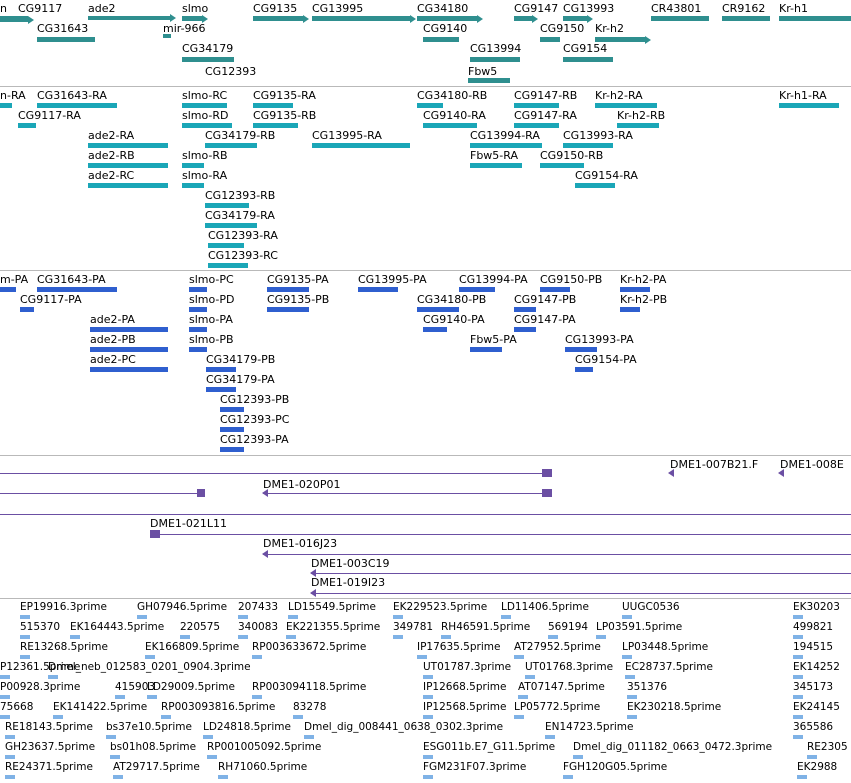 The height and width of the screenshot is (783, 851). Describe the element at coordinates (275, 8) in the screenshot. I see `feature-label-cg9135: CG9135` at that location.